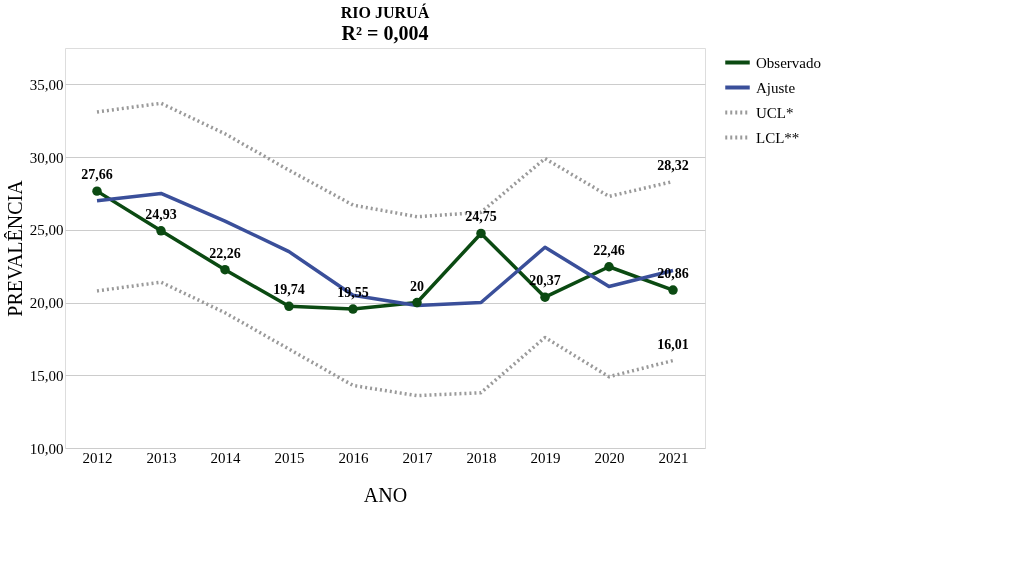 This screenshot has height=570, width=1021. What do you see at coordinates (46, 230) in the screenshot?
I see `y-tick-label: 25,00` at bounding box center [46, 230].